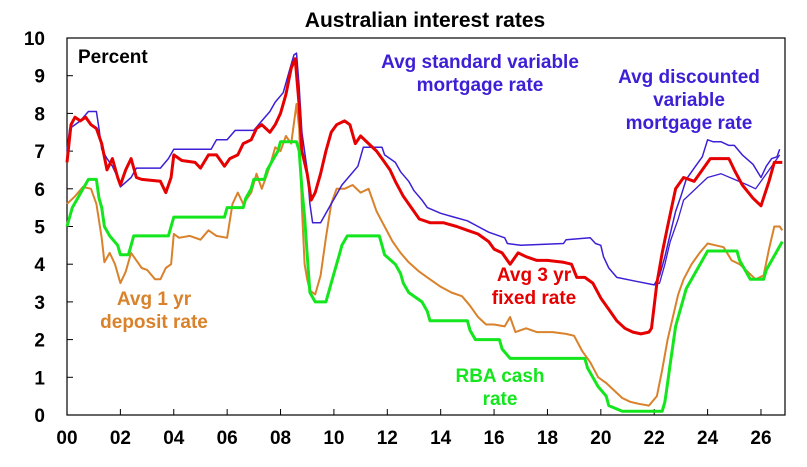 This screenshot has width=807, height=467. I want to click on y-tick-label: 2, so click(39, 341).